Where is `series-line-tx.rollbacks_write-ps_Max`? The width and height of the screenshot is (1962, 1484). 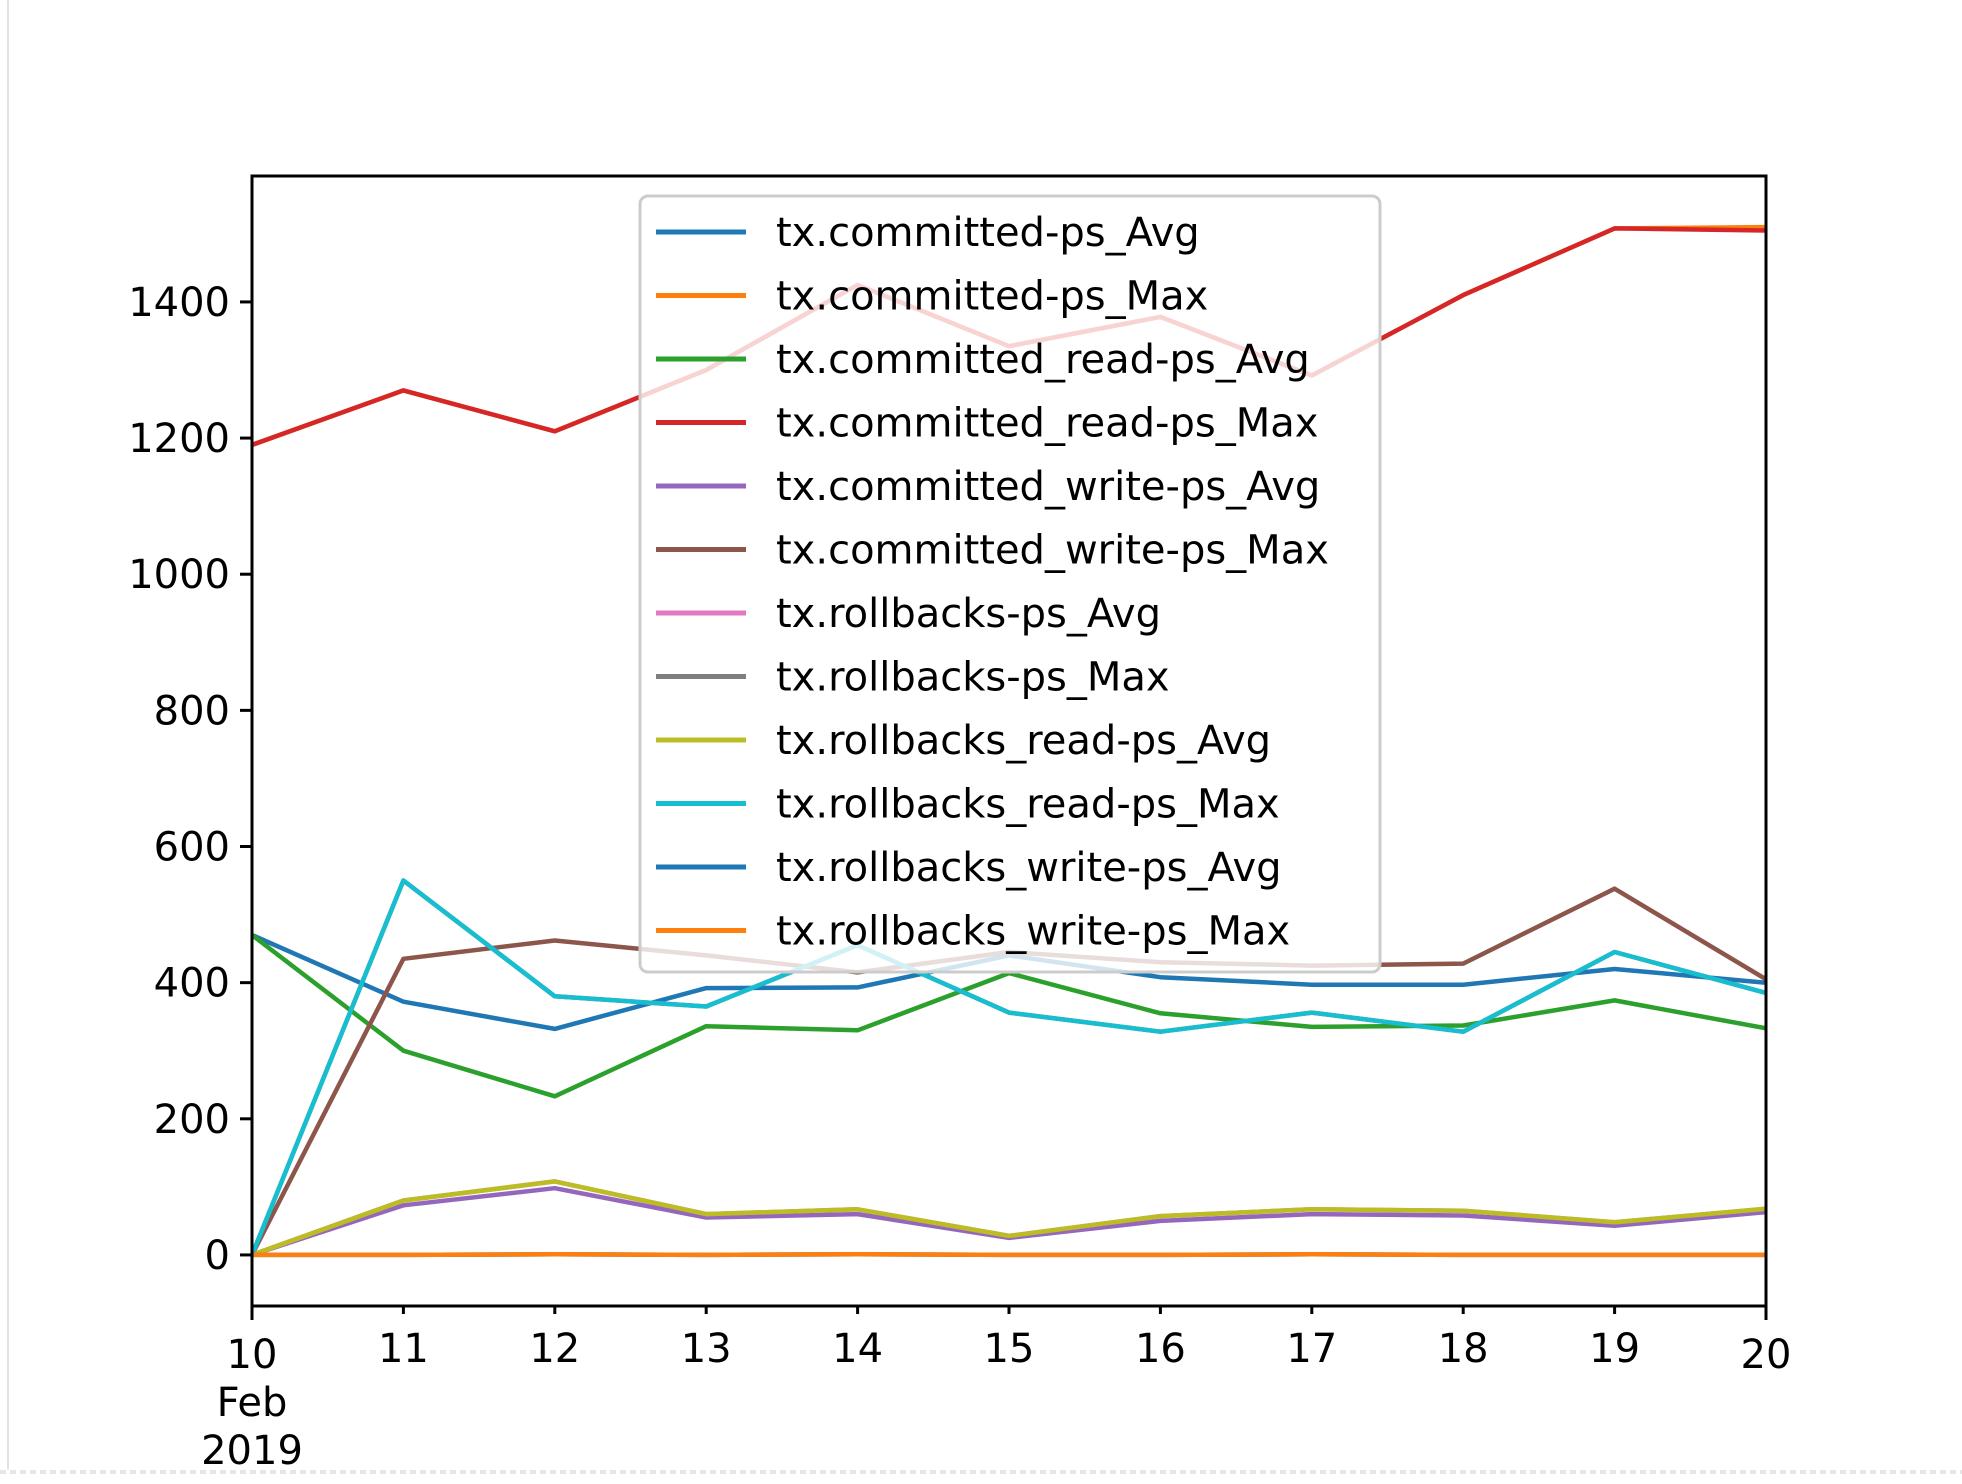
series-line-tx.rollbacks_write-ps_Max is located at coordinates (1009, 1255).